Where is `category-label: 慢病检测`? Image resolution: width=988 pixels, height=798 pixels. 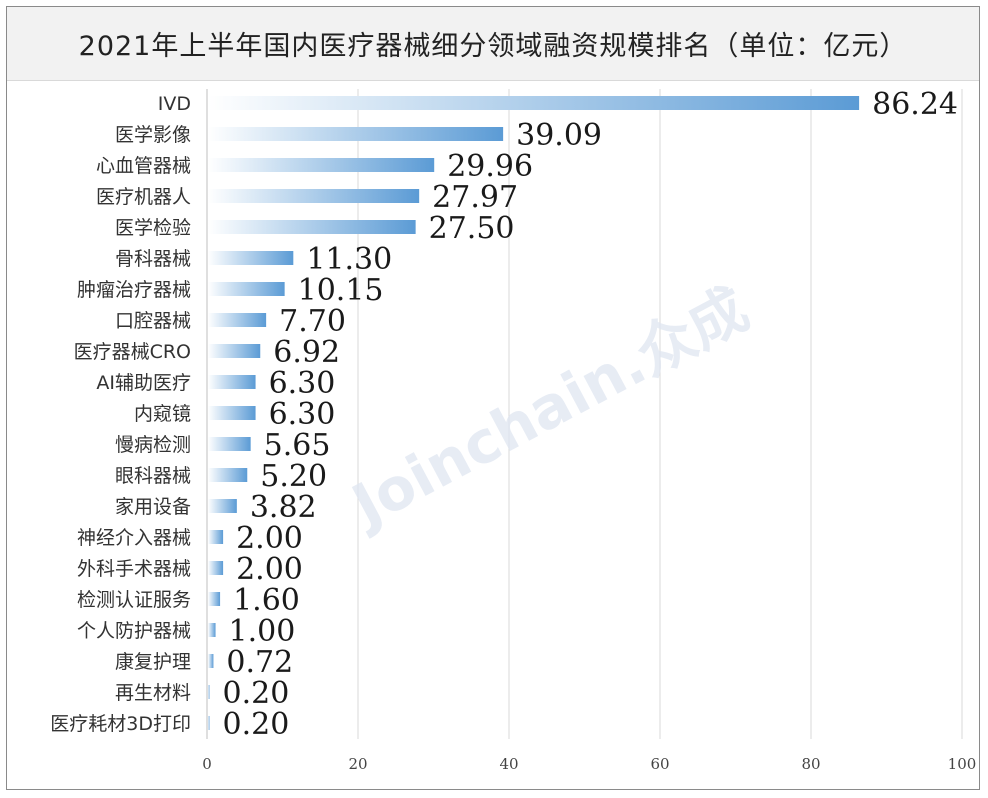 category-label: 慢病检测 is located at coordinates (153, 445).